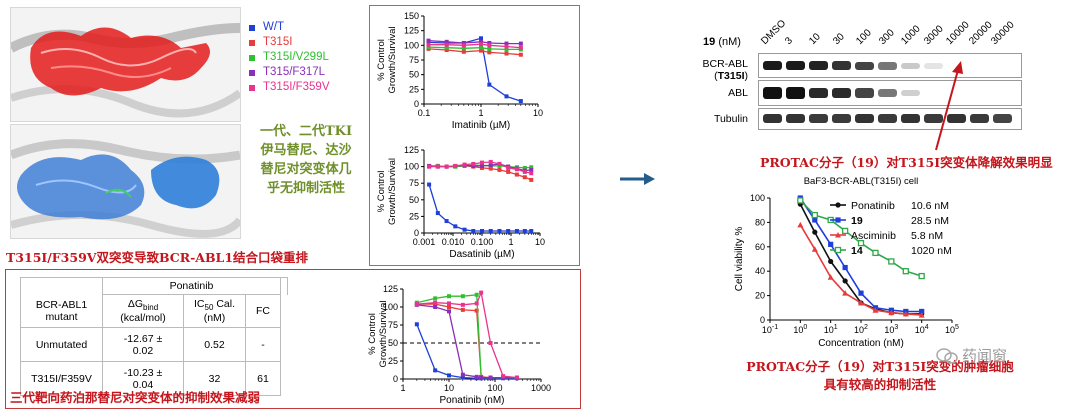  Describe the element at coordinates (411, 16) in the screenshot. I see `y-tick-label: 150` at that location.